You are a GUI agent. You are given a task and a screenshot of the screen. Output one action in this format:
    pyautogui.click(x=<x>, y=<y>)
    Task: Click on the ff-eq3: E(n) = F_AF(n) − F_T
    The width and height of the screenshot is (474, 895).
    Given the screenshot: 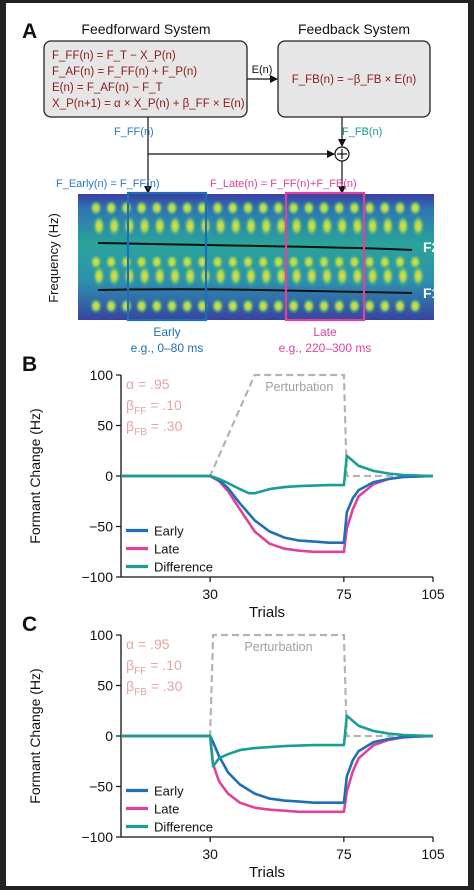 What is the action you would take?
    pyautogui.click(x=107, y=88)
    